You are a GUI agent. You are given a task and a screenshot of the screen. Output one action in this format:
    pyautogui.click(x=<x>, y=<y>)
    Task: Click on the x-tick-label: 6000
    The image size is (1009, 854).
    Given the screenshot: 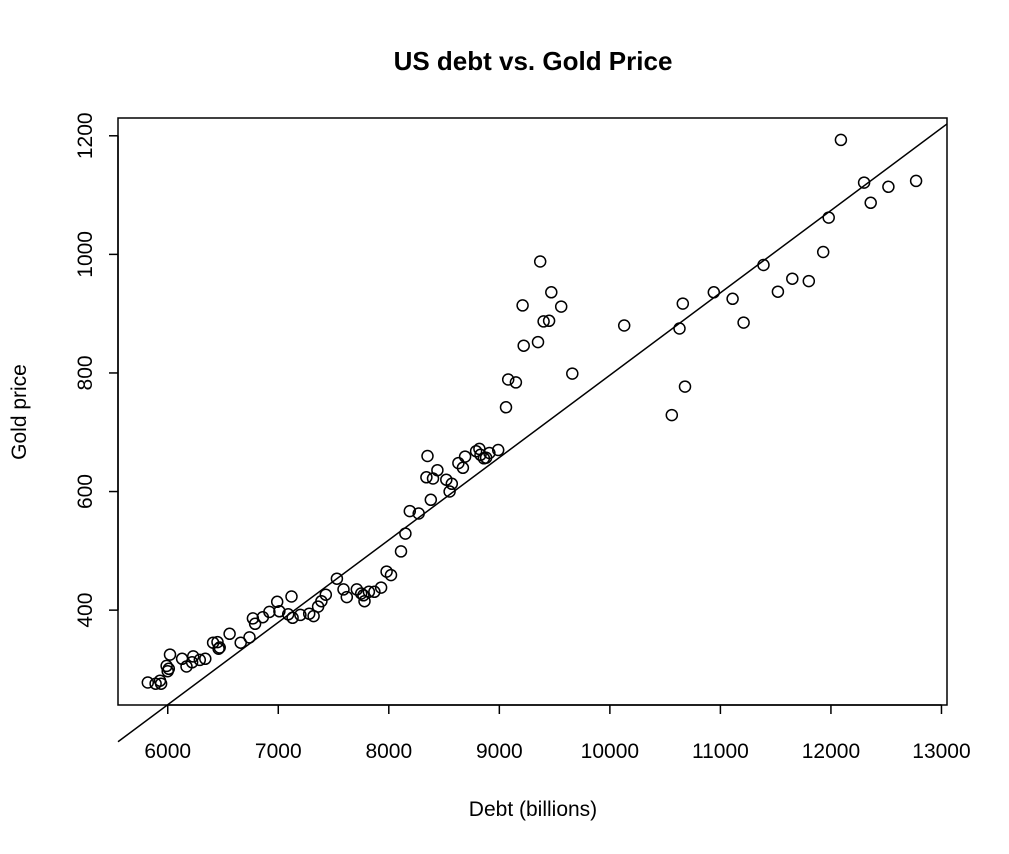 What is the action you would take?
    pyautogui.click(x=167, y=751)
    